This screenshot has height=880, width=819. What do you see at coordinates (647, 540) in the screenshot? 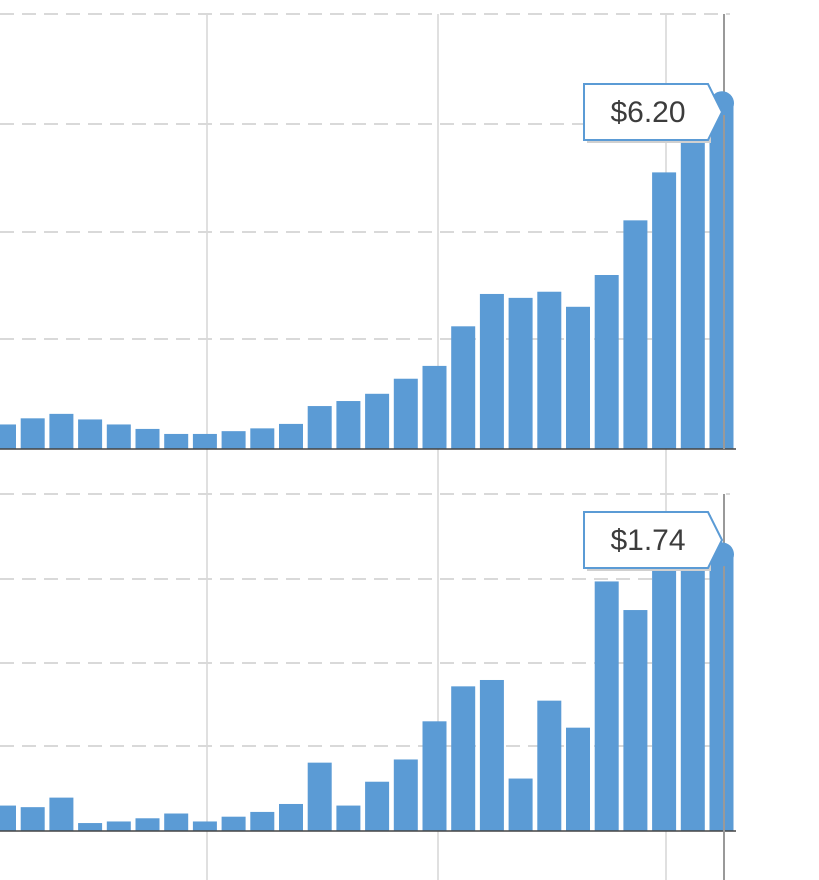
I see `tooltip-value: $1.74` at bounding box center [647, 540].